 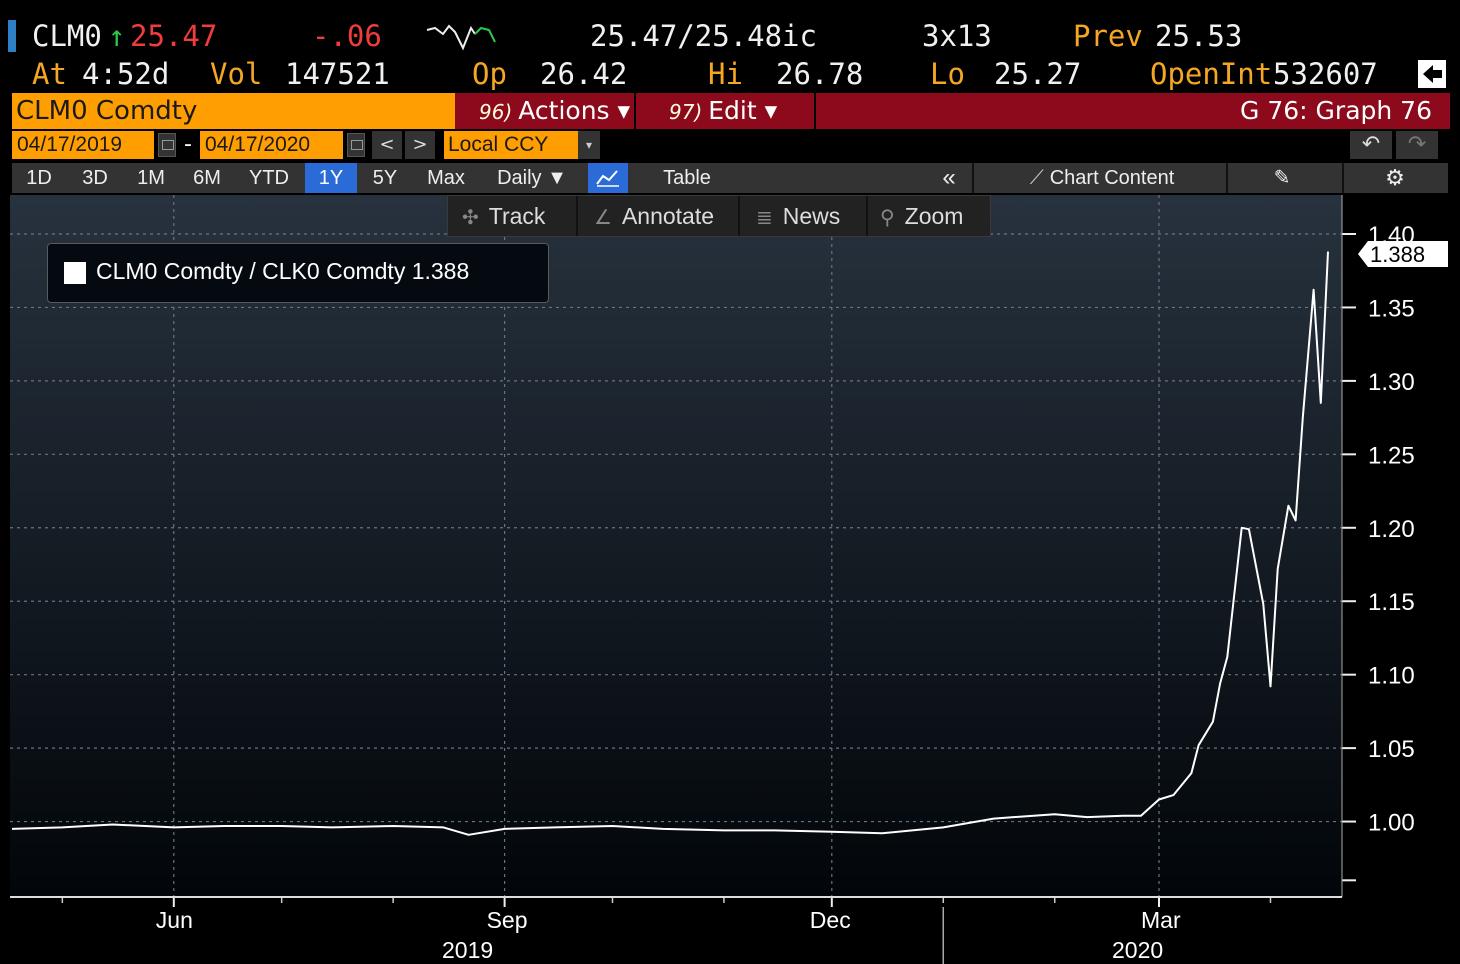 What do you see at coordinates (1391, 455) in the screenshot?
I see `y-tick-label: 1.25` at bounding box center [1391, 455].